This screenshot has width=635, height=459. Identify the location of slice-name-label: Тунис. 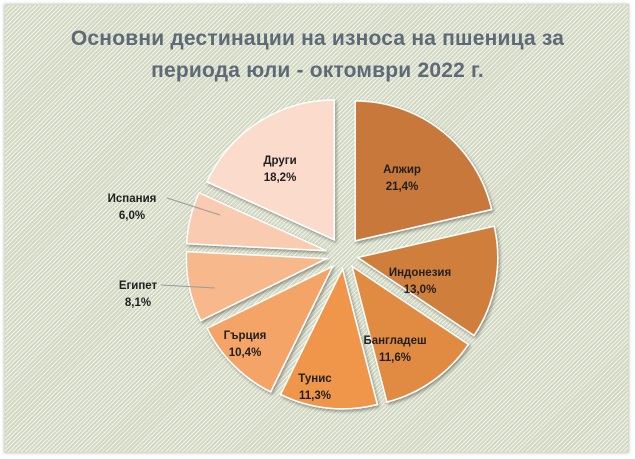
(315, 379).